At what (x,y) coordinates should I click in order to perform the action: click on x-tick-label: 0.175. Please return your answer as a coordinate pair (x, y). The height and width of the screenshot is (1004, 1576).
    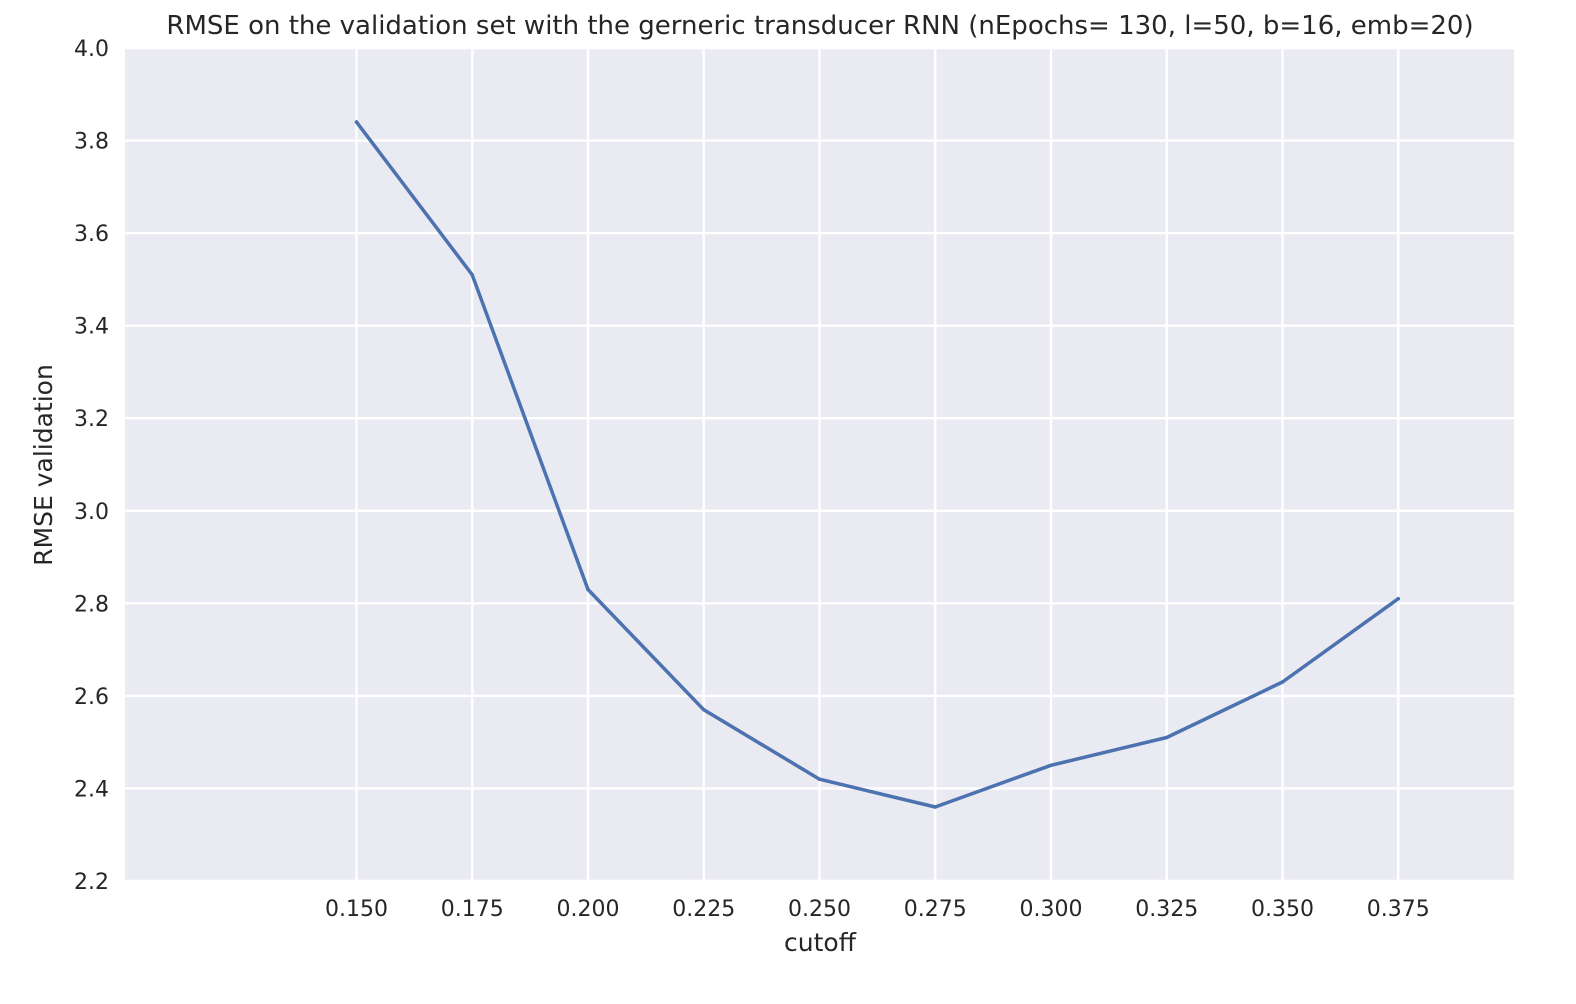
    Looking at the image, I should click on (472, 909).